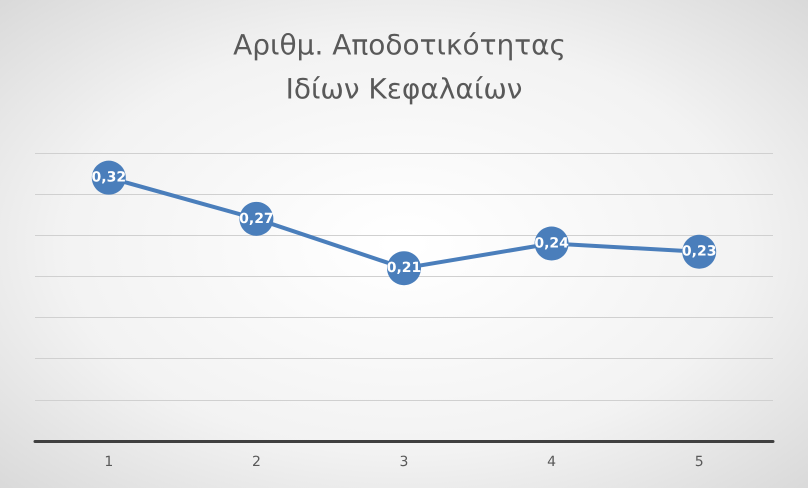 The height and width of the screenshot is (488, 808). What do you see at coordinates (699, 252) in the screenshot?
I see `data-label: 0,23` at bounding box center [699, 252].